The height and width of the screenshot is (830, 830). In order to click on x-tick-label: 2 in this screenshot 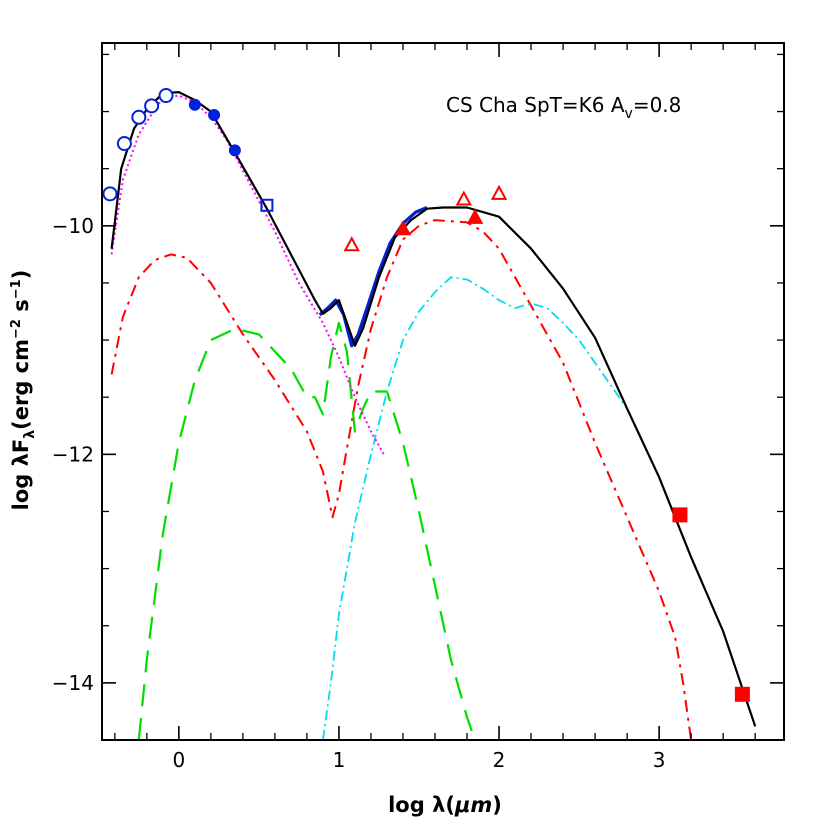, I will do `click(499, 760)`.